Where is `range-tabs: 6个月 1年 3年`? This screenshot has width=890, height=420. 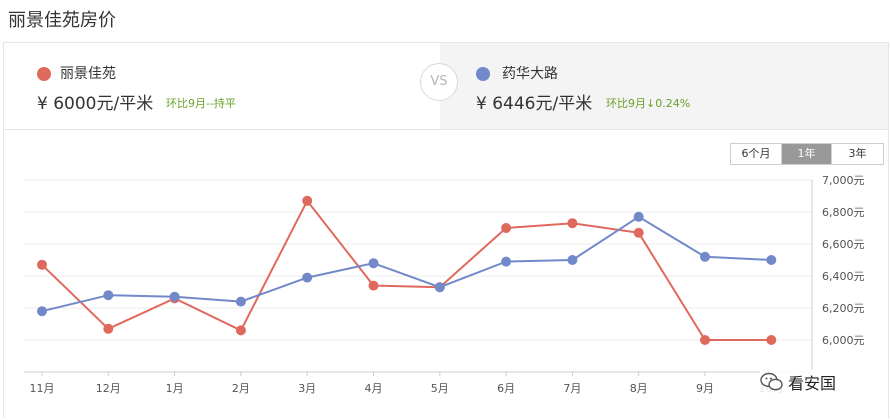 range-tabs: 6个月 1年 3年 is located at coordinates (807, 154).